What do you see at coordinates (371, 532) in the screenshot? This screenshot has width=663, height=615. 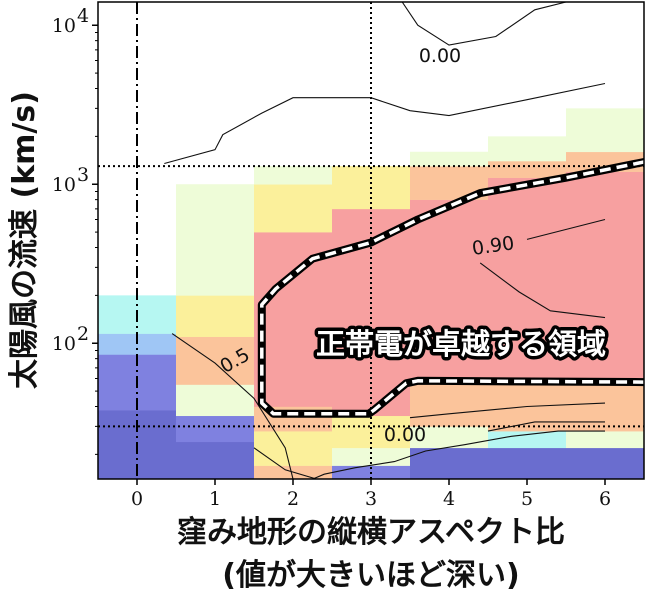 I see `x-axis-label-line1: 窪み地形の縦横アスペクト比` at bounding box center [371, 532].